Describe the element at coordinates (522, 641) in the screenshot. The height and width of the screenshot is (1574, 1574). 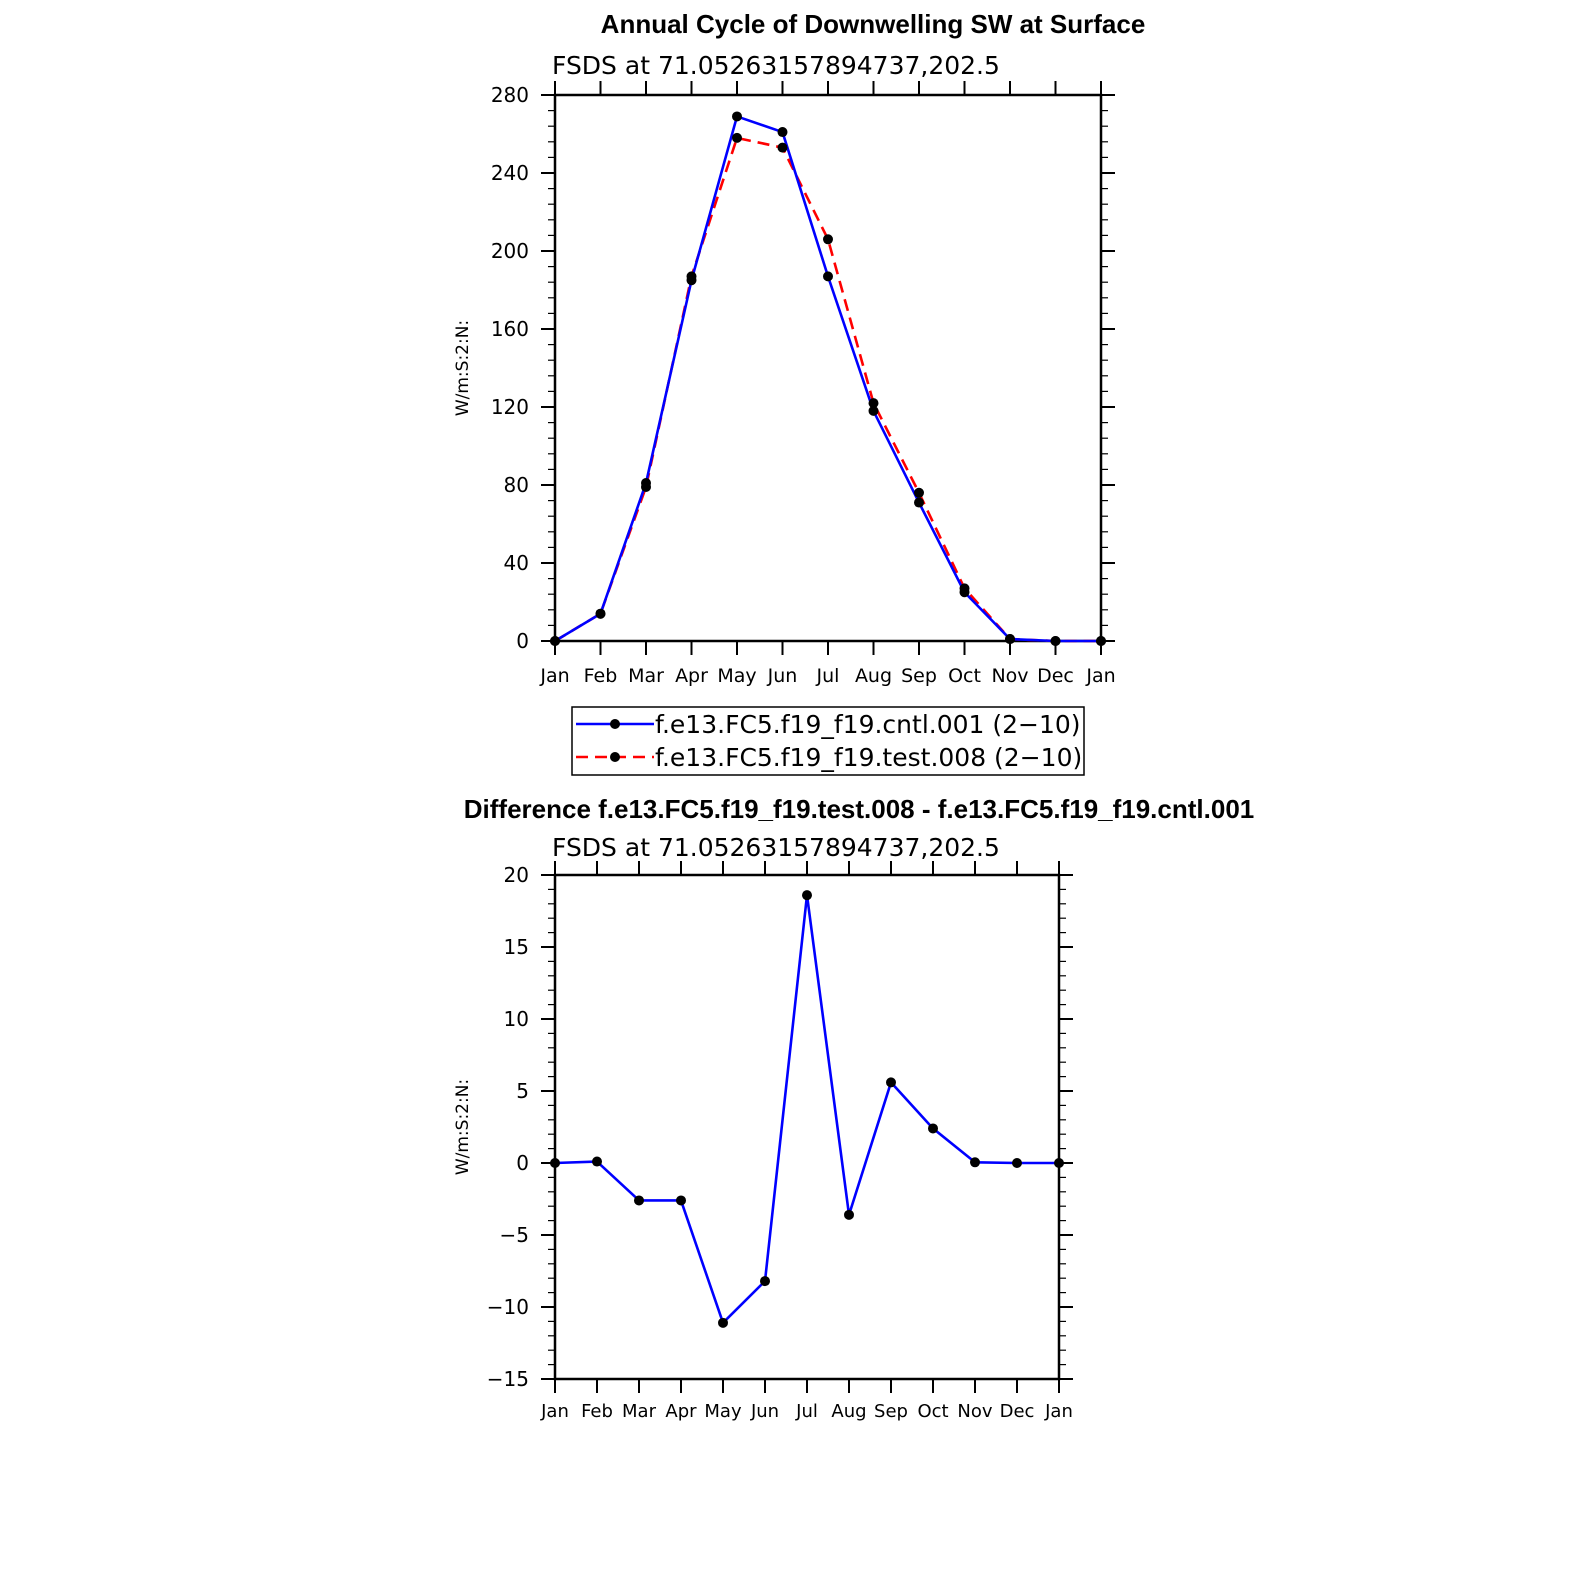
I see `annual-ytick-label: 0` at that location.